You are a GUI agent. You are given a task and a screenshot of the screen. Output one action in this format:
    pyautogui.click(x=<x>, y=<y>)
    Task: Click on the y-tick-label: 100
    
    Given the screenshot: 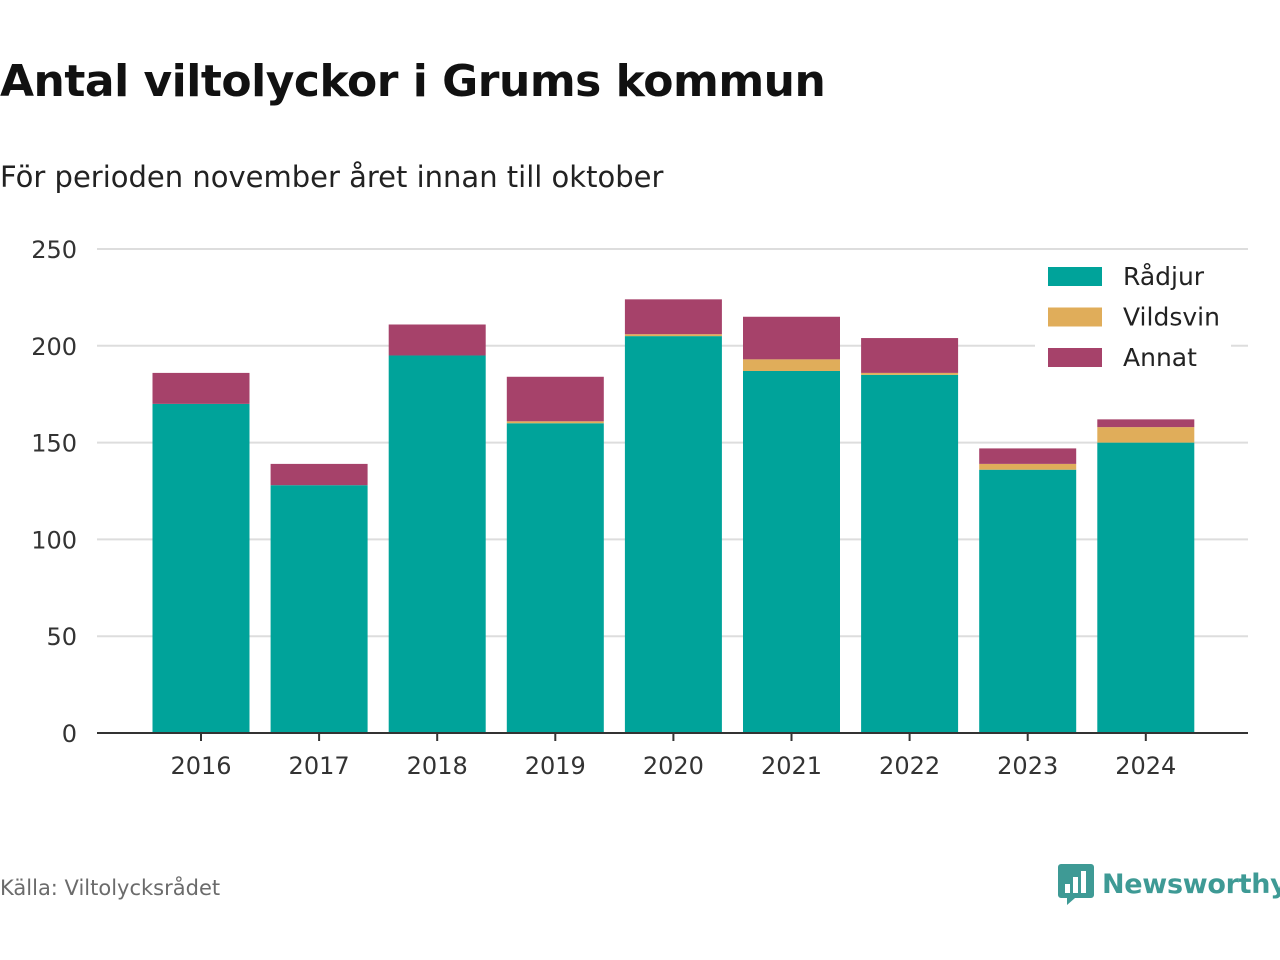 What is the action you would take?
    pyautogui.click(x=54, y=540)
    